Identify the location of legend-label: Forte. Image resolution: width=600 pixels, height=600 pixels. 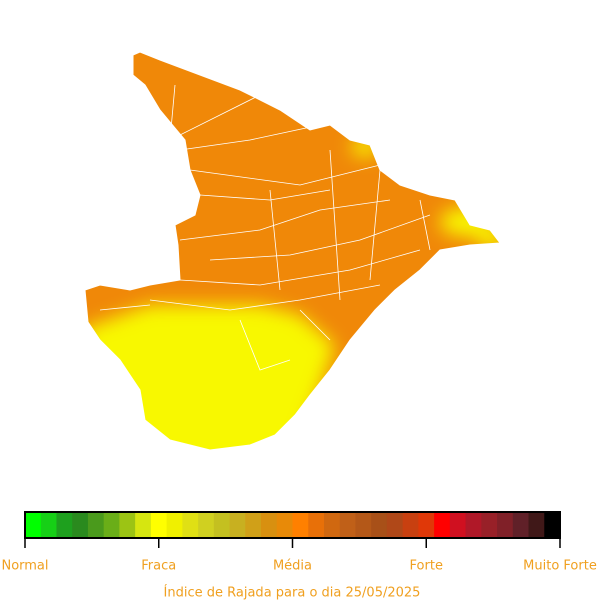
(426, 566).